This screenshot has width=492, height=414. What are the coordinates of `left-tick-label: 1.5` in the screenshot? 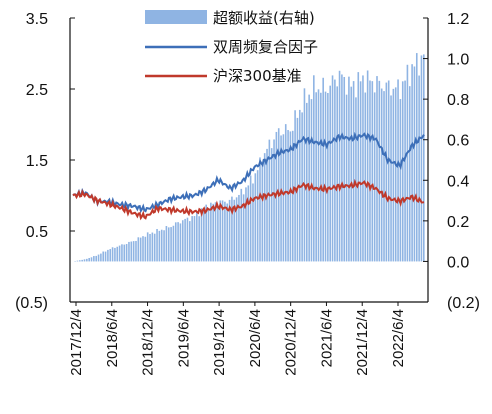 It's located at (37, 161).